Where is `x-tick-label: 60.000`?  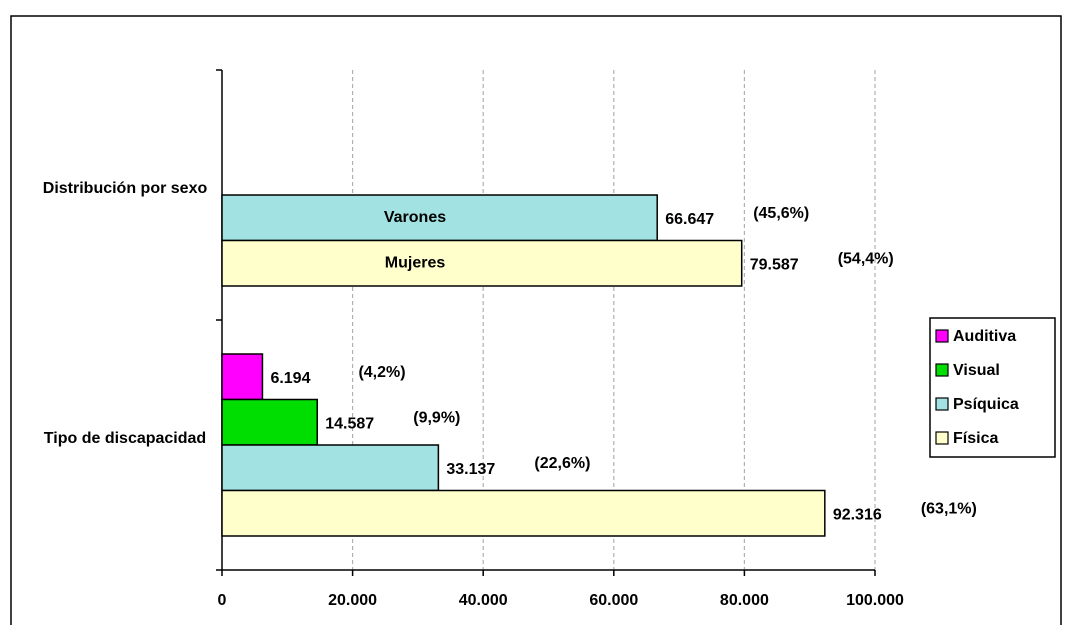 x-tick-label: 60.000 is located at coordinates (613, 600).